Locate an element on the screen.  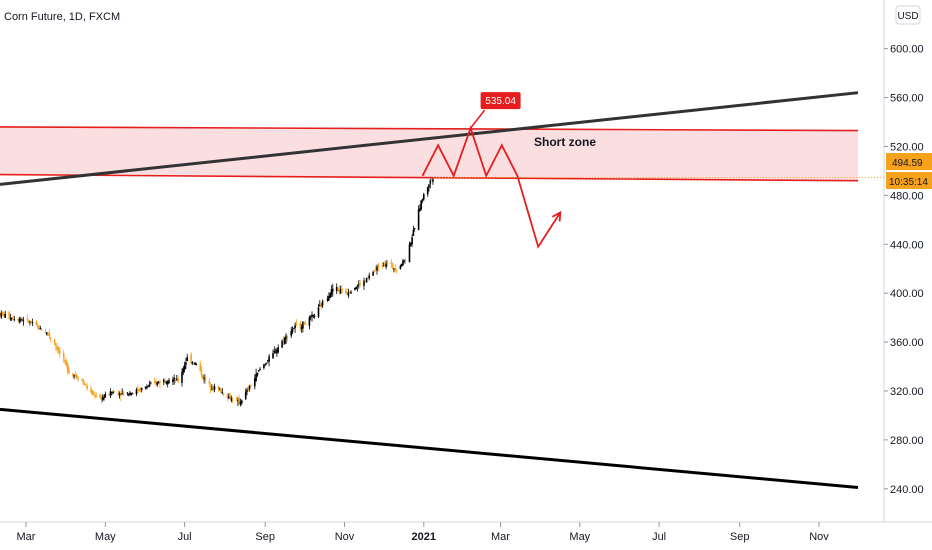
zone-lower-line is located at coordinates (429, 177).